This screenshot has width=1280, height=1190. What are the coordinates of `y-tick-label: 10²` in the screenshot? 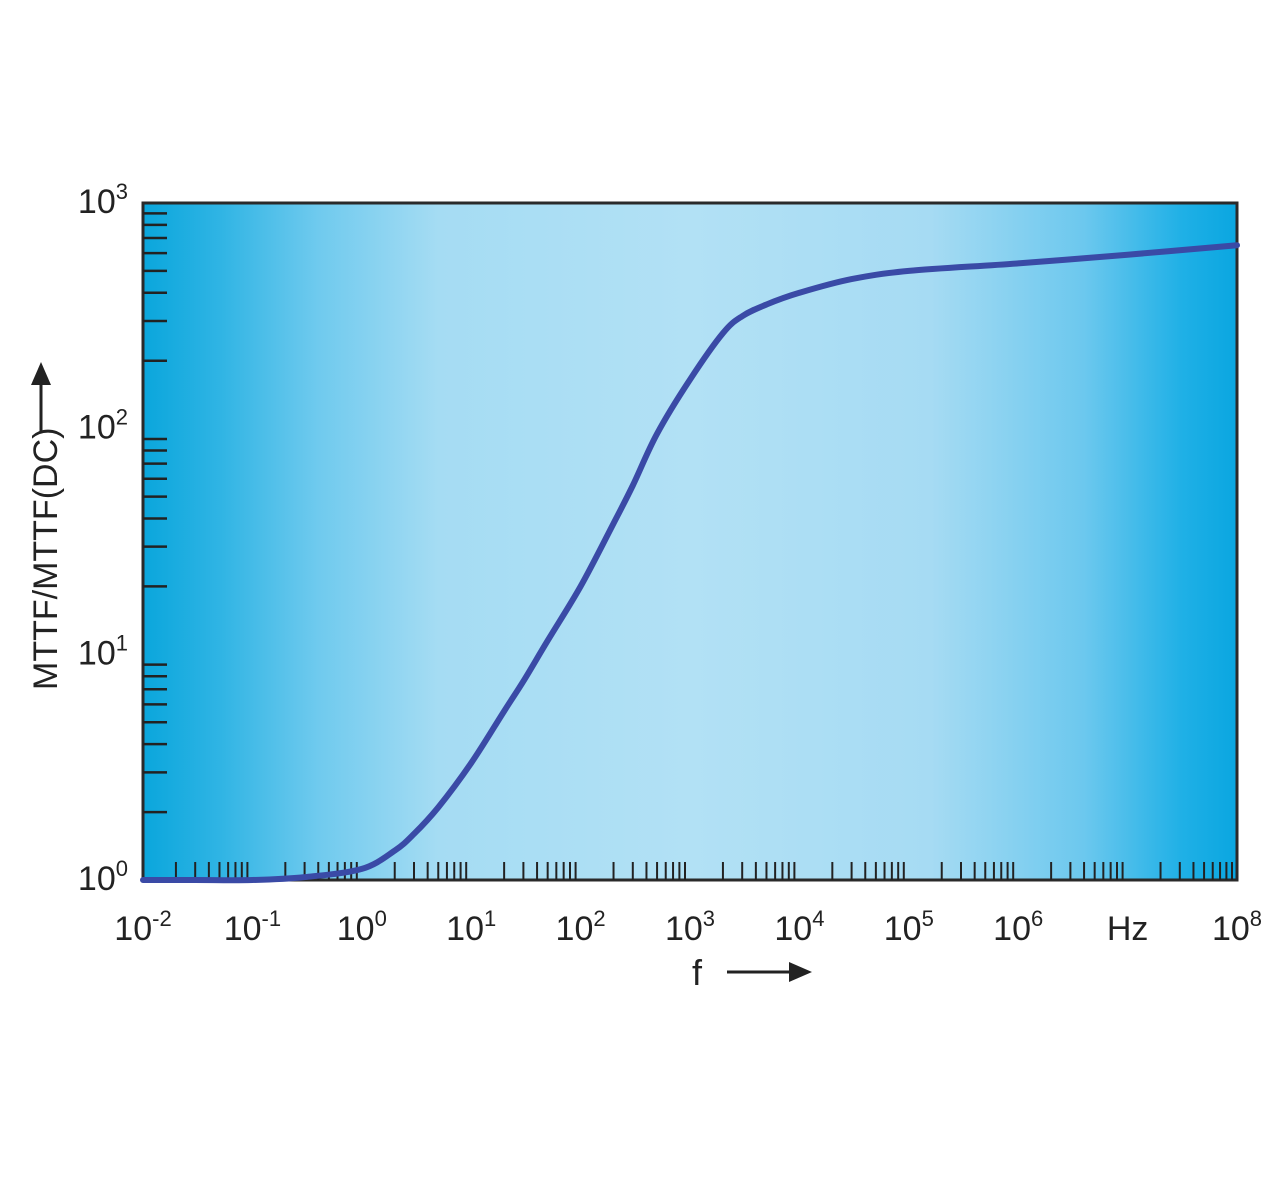 It's located at (103, 426).